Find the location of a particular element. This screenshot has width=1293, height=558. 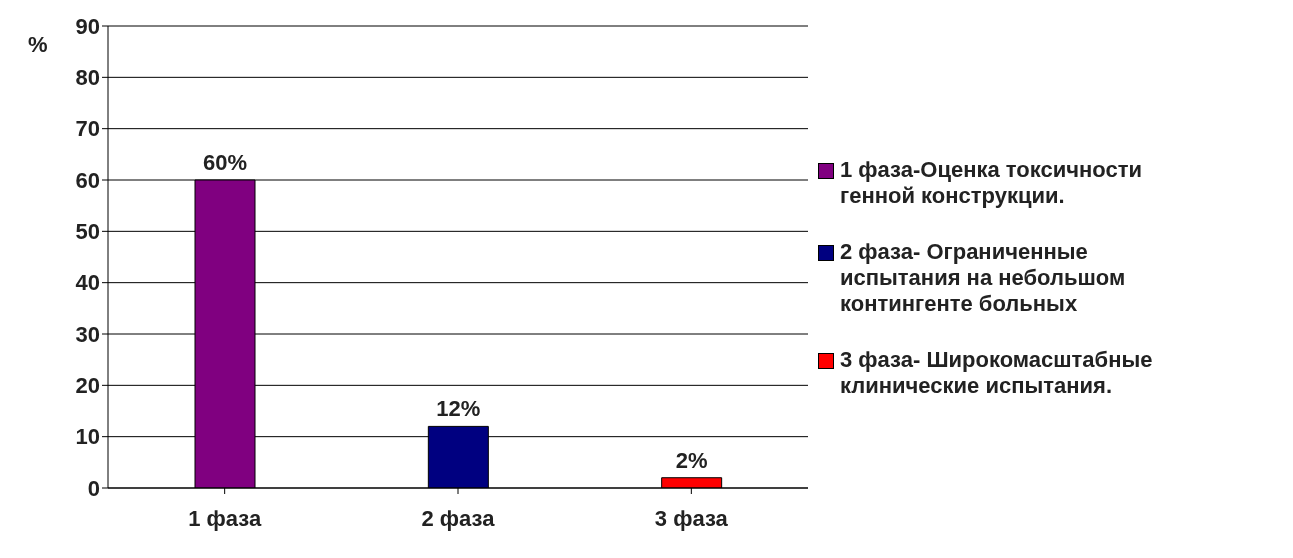

y-tick-label: 50 is located at coordinates (87, 232).